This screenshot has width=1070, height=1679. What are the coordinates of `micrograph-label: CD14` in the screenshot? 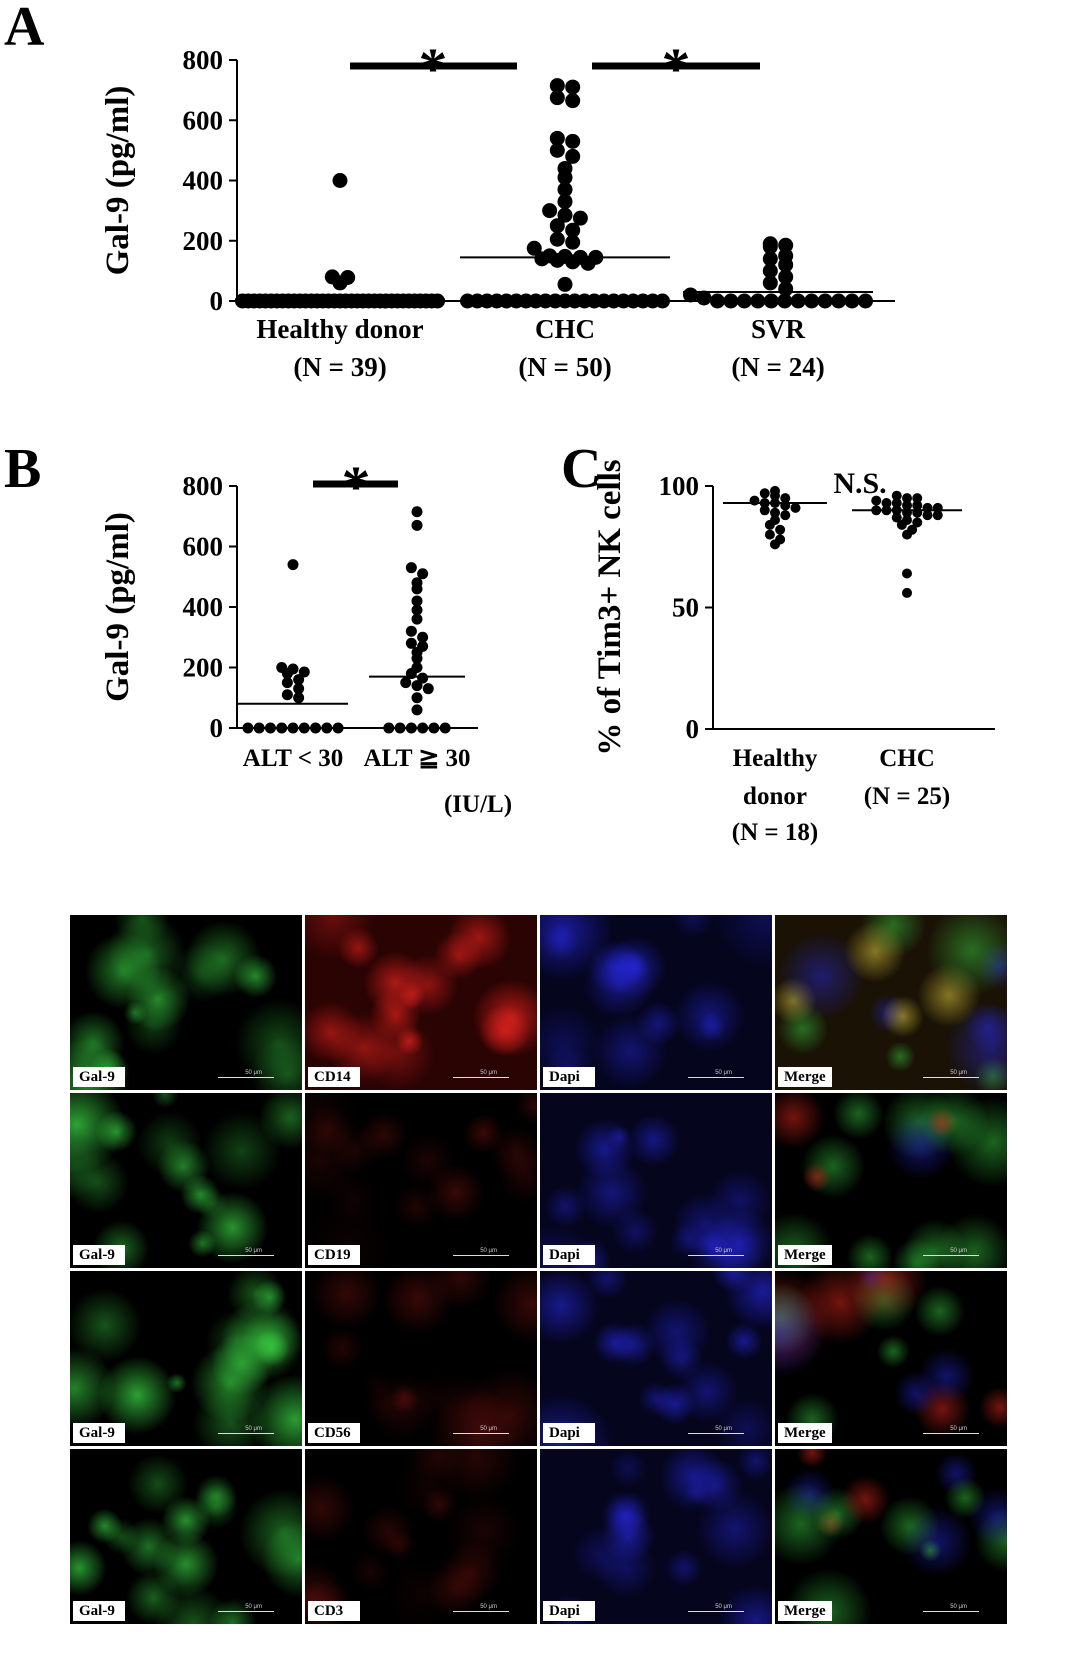 It's located at (334, 1077).